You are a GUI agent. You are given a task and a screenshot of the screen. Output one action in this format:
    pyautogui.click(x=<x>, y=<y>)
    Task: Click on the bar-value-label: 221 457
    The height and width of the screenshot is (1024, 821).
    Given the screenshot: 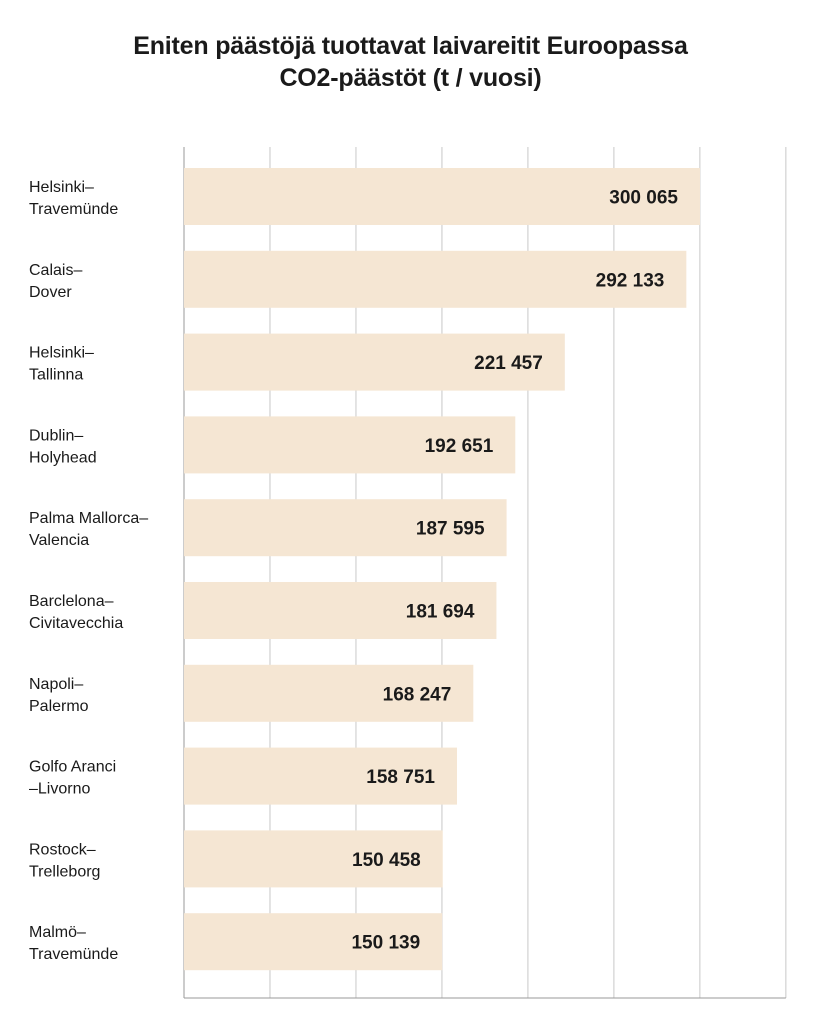 What is the action you would take?
    pyautogui.click(x=508, y=363)
    